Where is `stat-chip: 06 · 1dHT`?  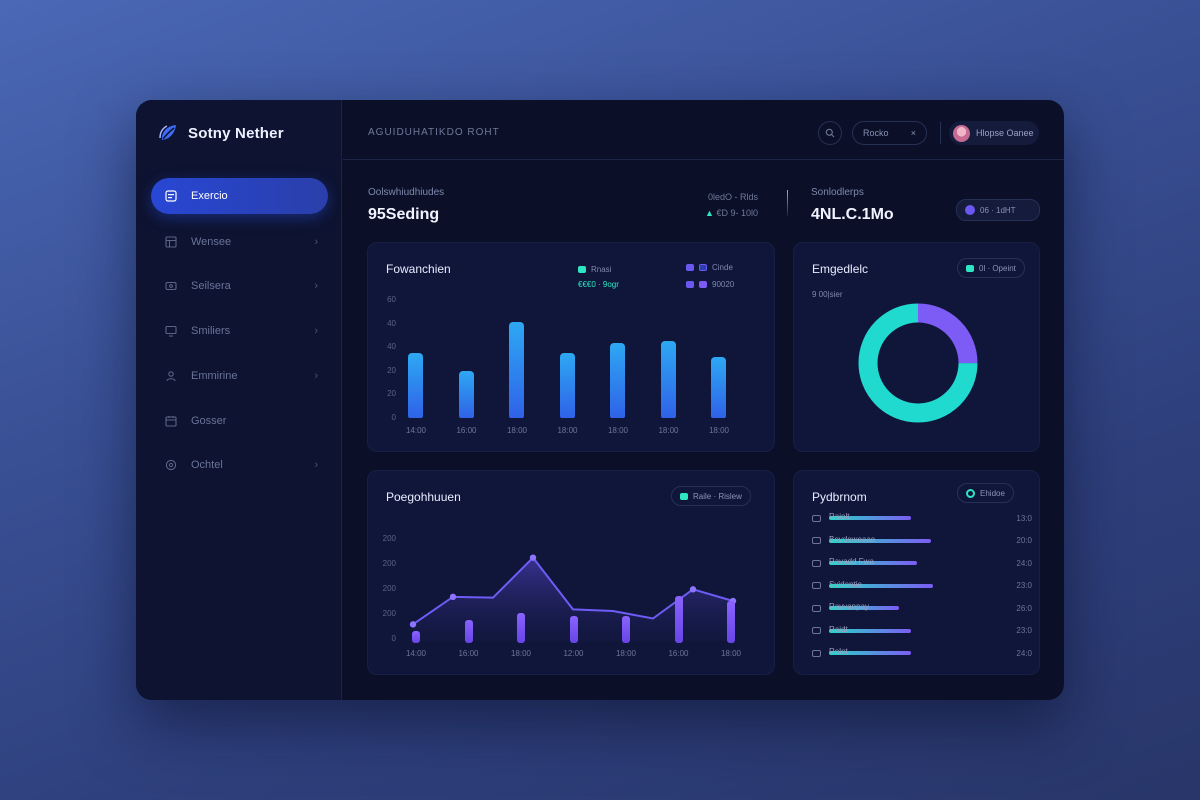 stat-chip: 06 · 1dHT is located at coordinates (998, 210).